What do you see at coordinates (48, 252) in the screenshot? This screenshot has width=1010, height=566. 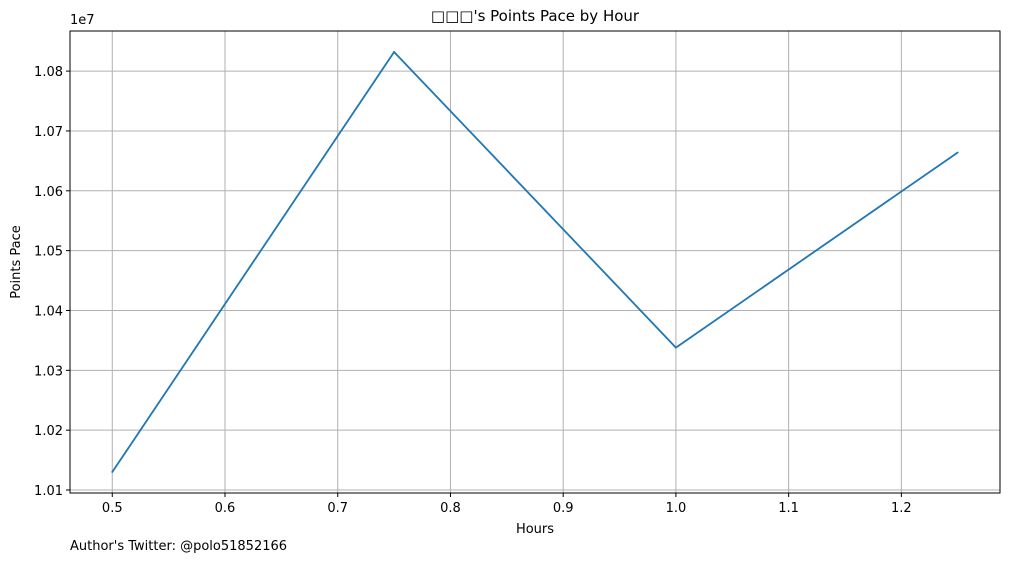 I see `y-tick-label: 1.05` at bounding box center [48, 252].